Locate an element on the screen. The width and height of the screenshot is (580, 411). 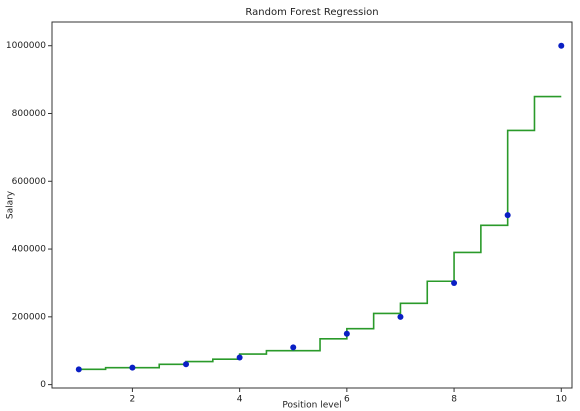
x-tick-label: 10 is located at coordinates (562, 400).